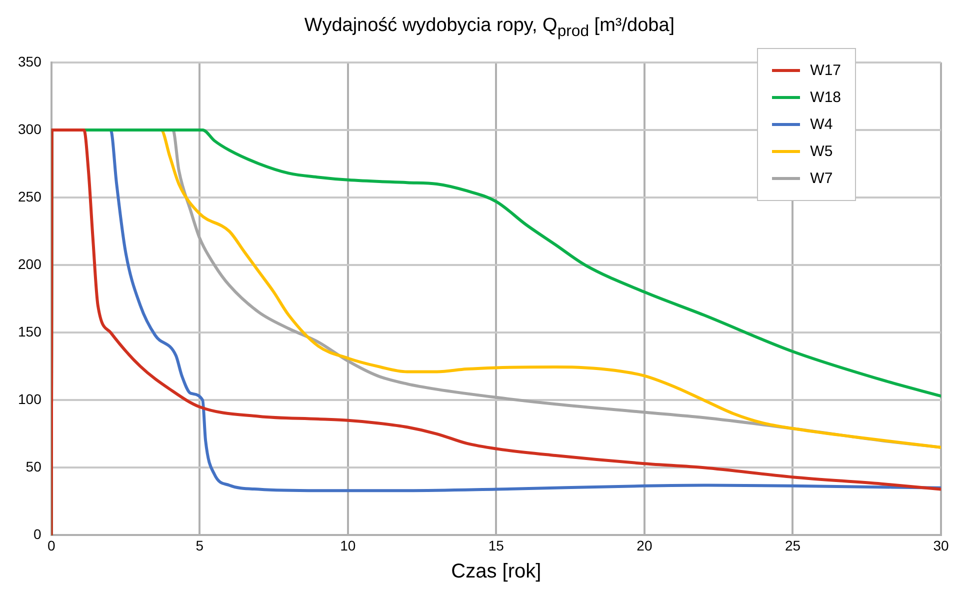 This screenshot has width=979, height=594. Describe the element at coordinates (348, 545) in the screenshot. I see `x-tick-label: 10` at that location.